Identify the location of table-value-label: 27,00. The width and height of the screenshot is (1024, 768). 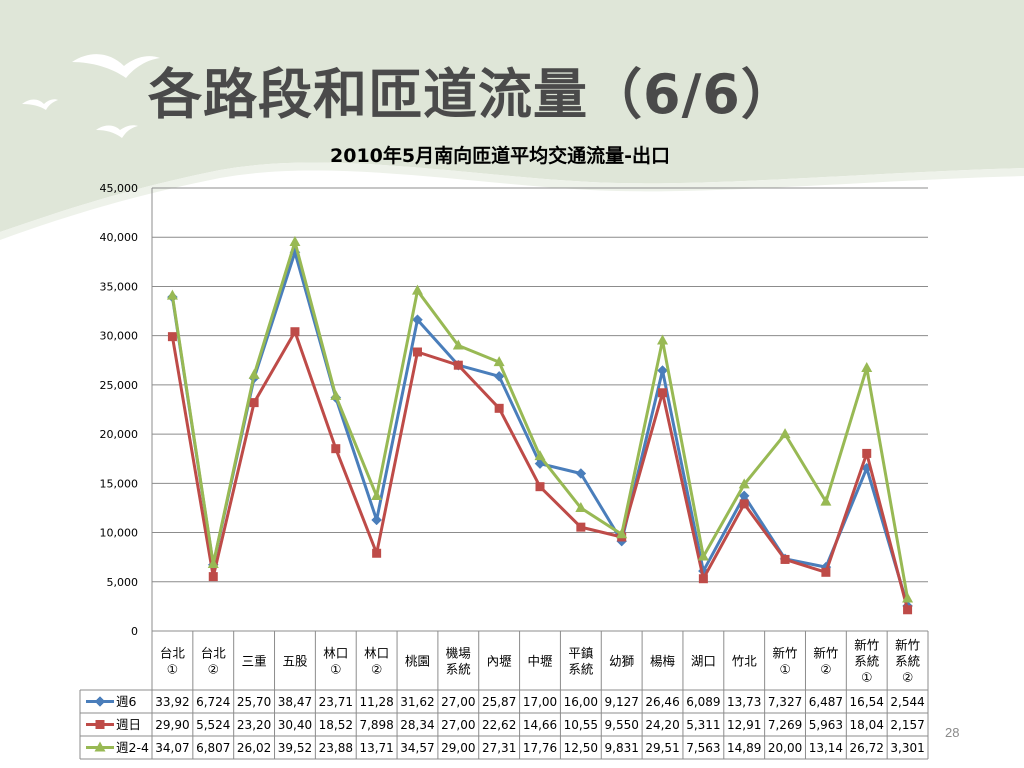
(458, 702).